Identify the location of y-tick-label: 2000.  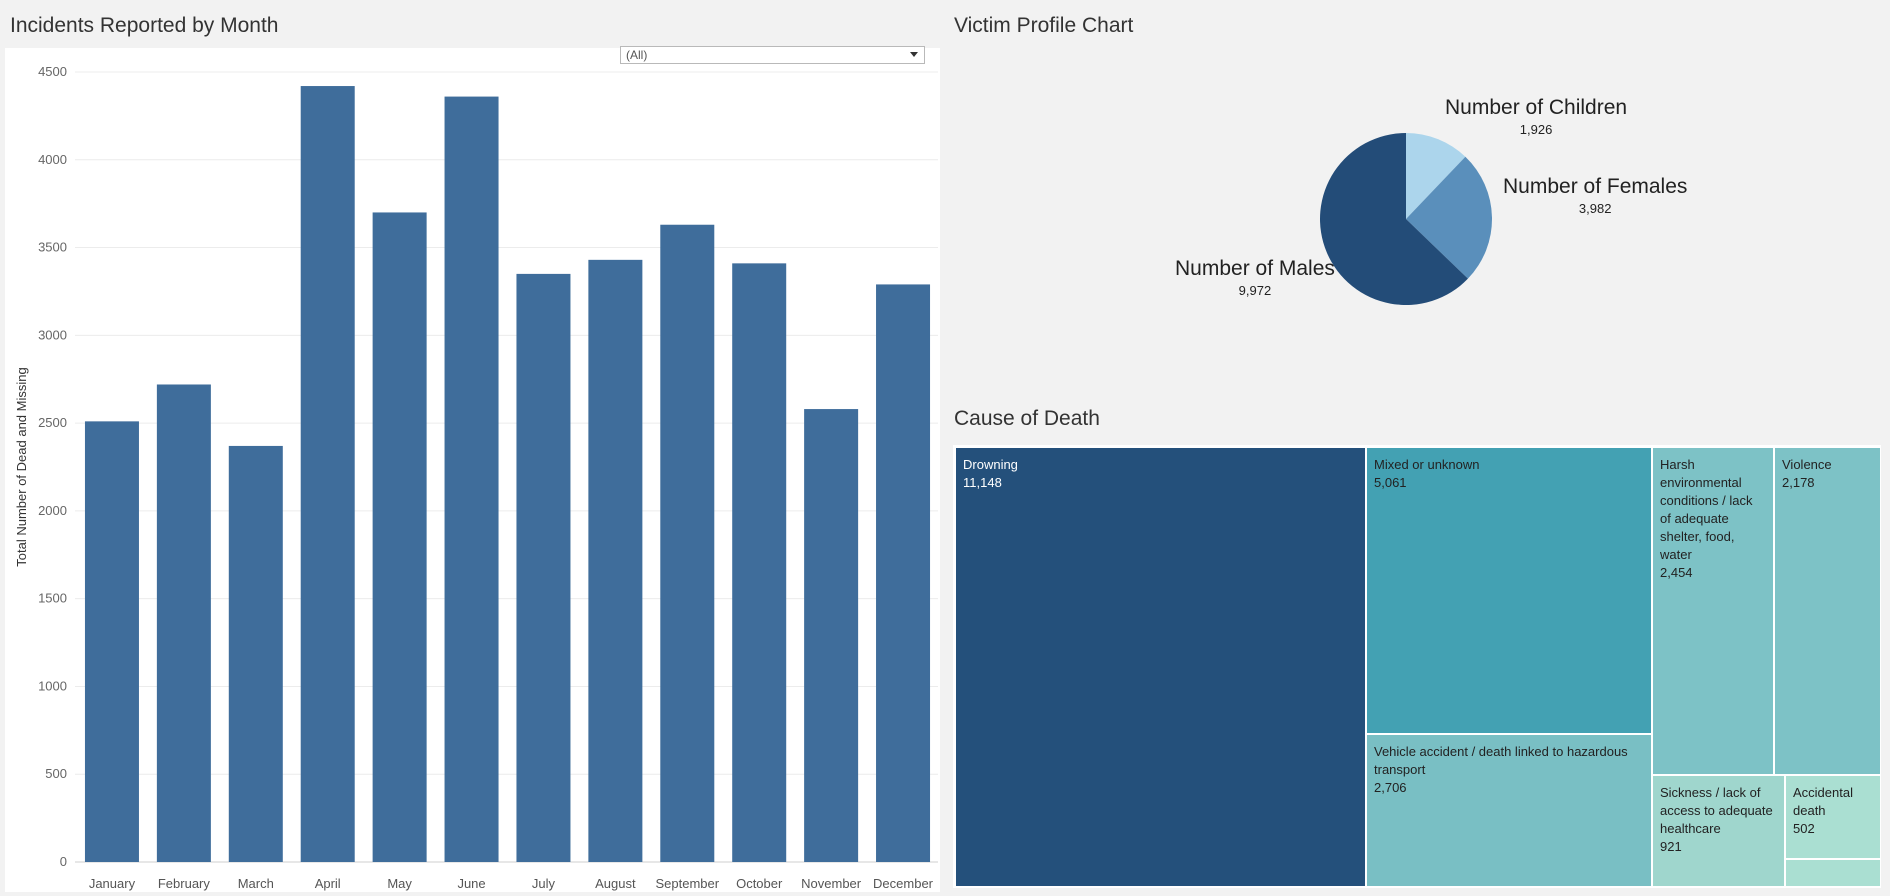
(52, 510).